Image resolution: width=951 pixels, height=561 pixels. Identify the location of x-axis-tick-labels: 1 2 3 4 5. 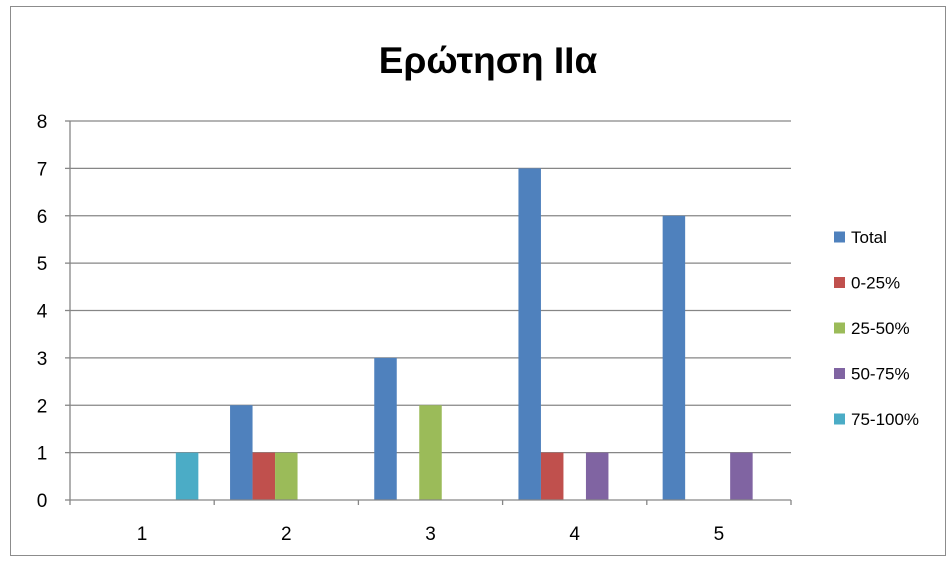
(430, 534).